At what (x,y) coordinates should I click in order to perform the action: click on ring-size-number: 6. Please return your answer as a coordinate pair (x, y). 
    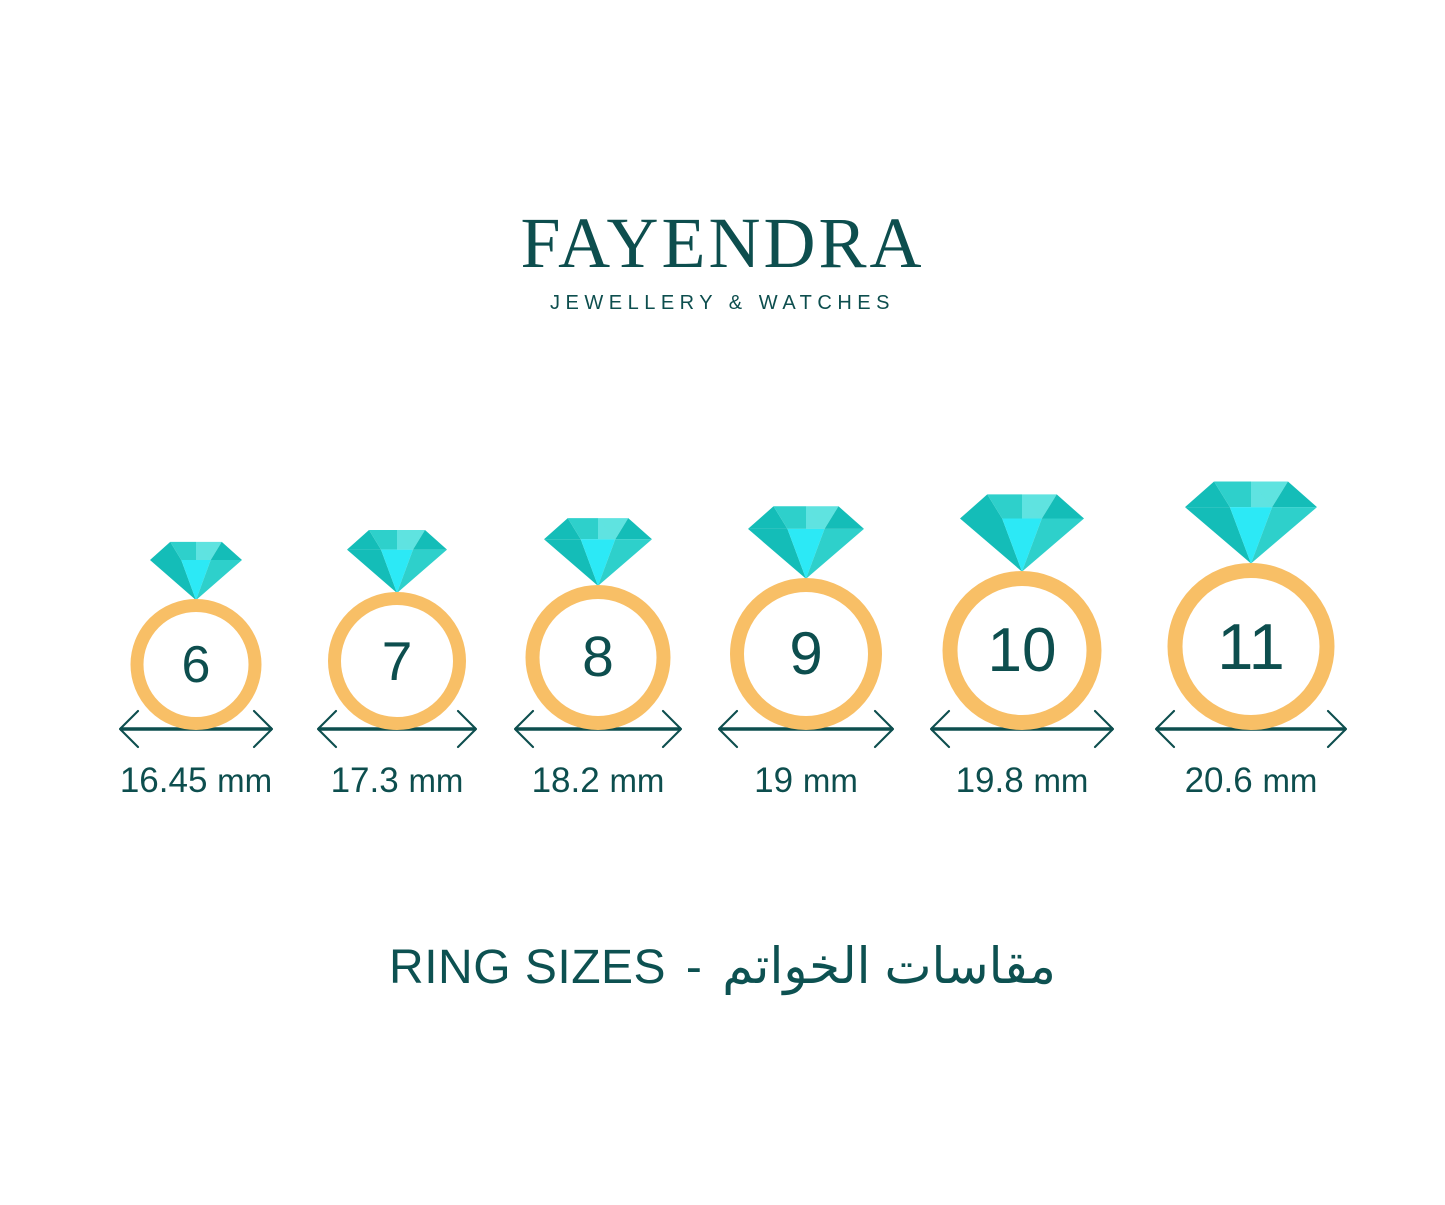
    Looking at the image, I should click on (196, 664).